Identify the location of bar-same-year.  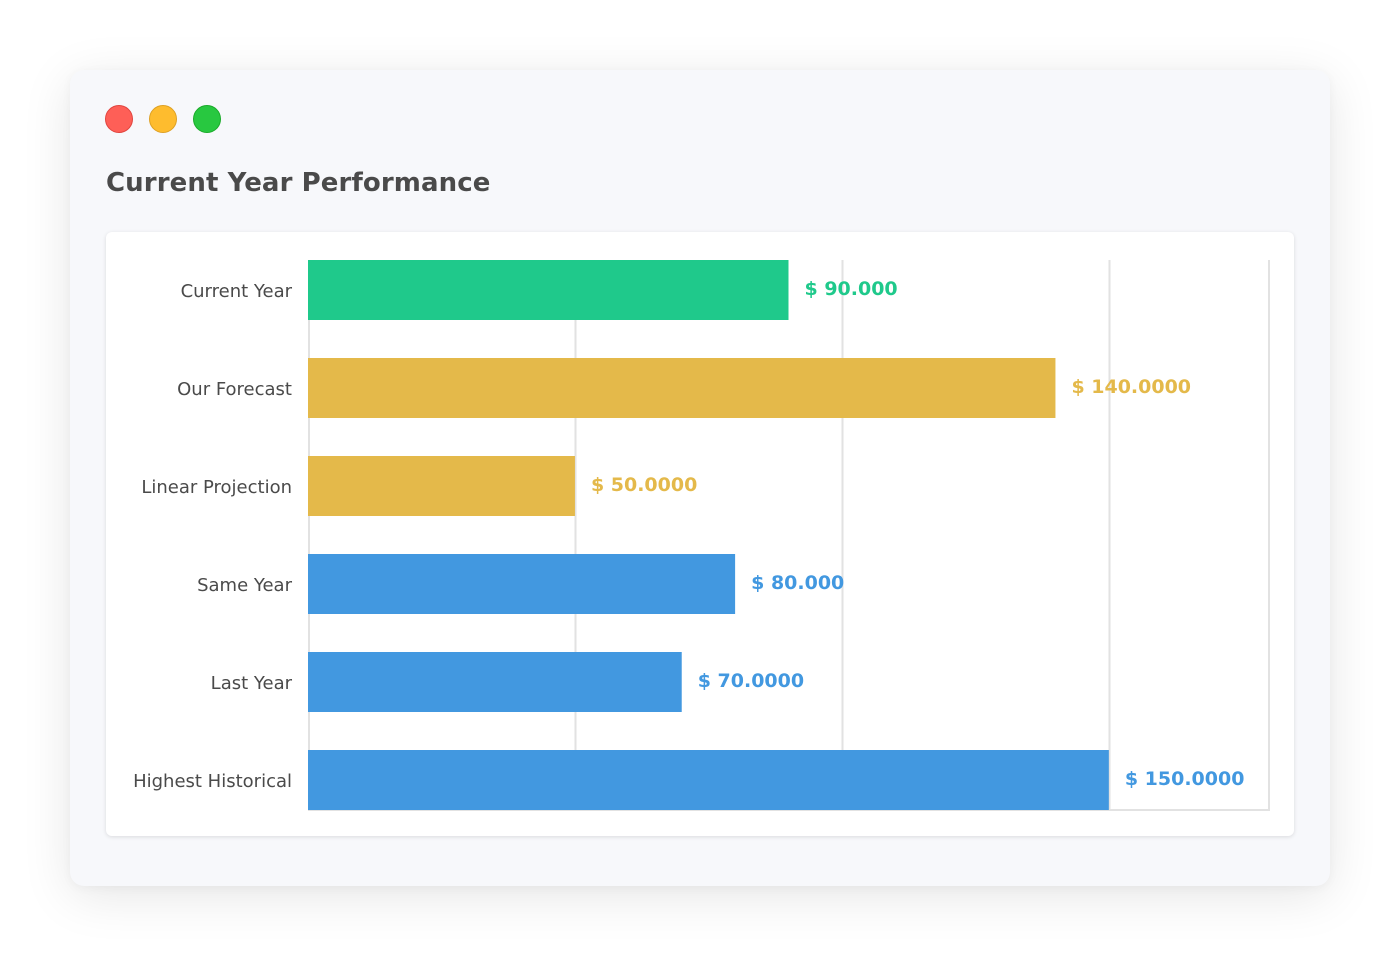
(522, 584).